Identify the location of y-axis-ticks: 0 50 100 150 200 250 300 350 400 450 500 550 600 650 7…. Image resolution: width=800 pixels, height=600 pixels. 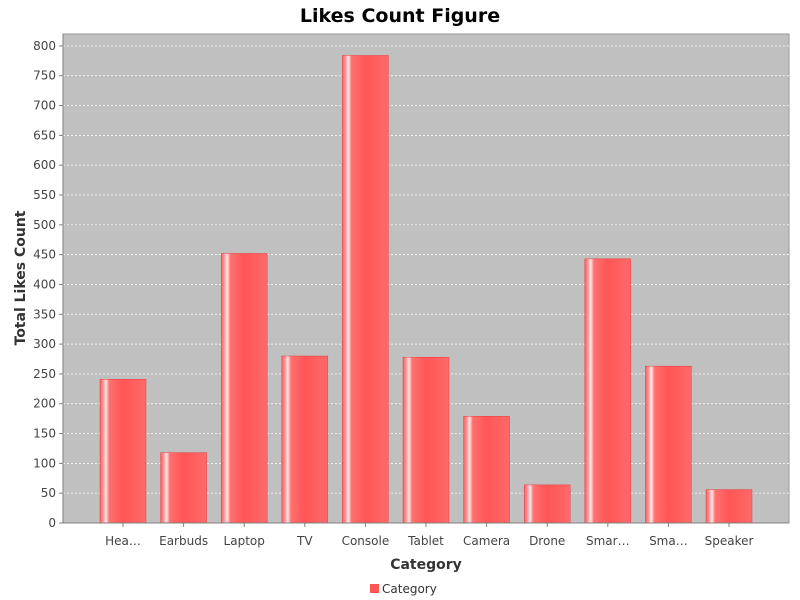
(48, 284).